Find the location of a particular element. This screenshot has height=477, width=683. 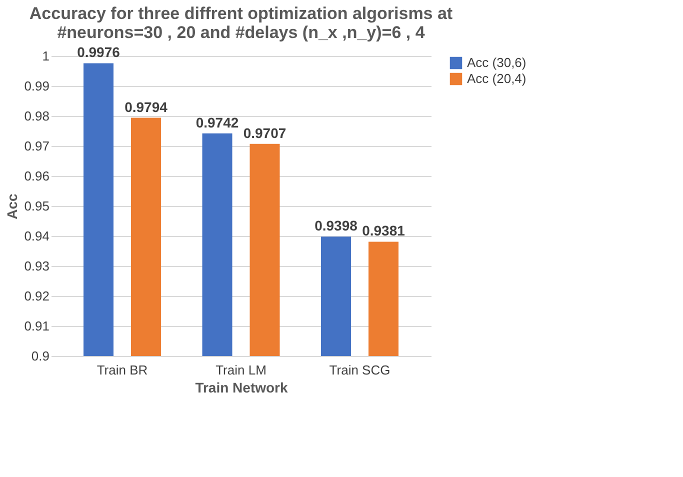

y-tick-label: 0.91 is located at coordinates (37, 326).